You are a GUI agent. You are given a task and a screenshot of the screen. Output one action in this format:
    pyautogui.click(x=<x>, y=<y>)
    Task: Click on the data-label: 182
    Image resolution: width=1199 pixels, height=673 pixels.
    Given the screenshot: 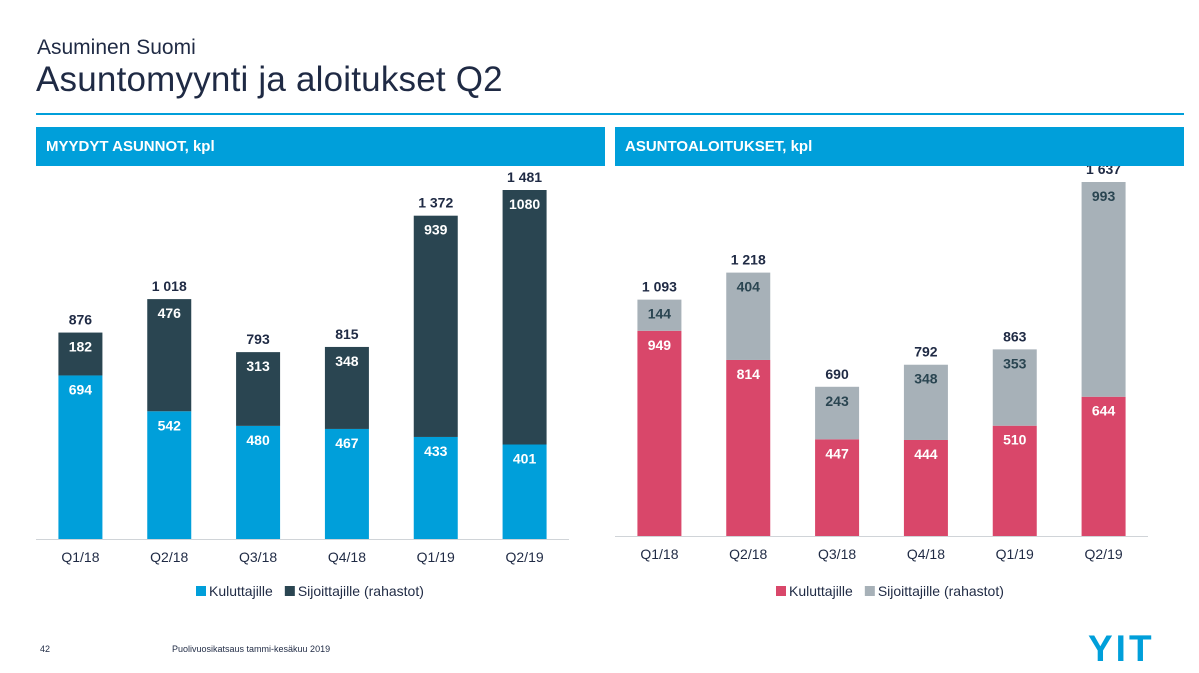 What is the action you would take?
    pyautogui.click(x=81, y=347)
    